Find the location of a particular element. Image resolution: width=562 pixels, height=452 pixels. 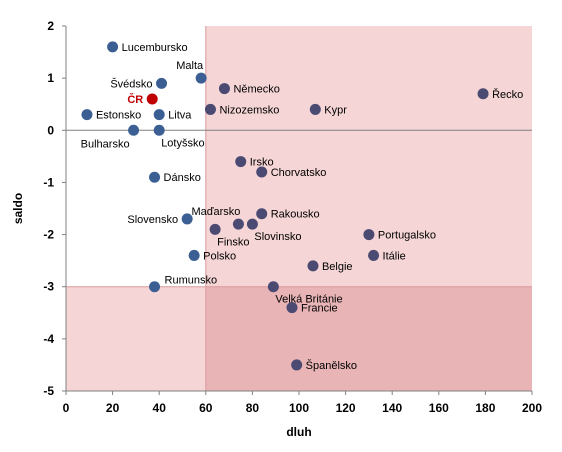

point-italie is located at coordinates (374, 255).